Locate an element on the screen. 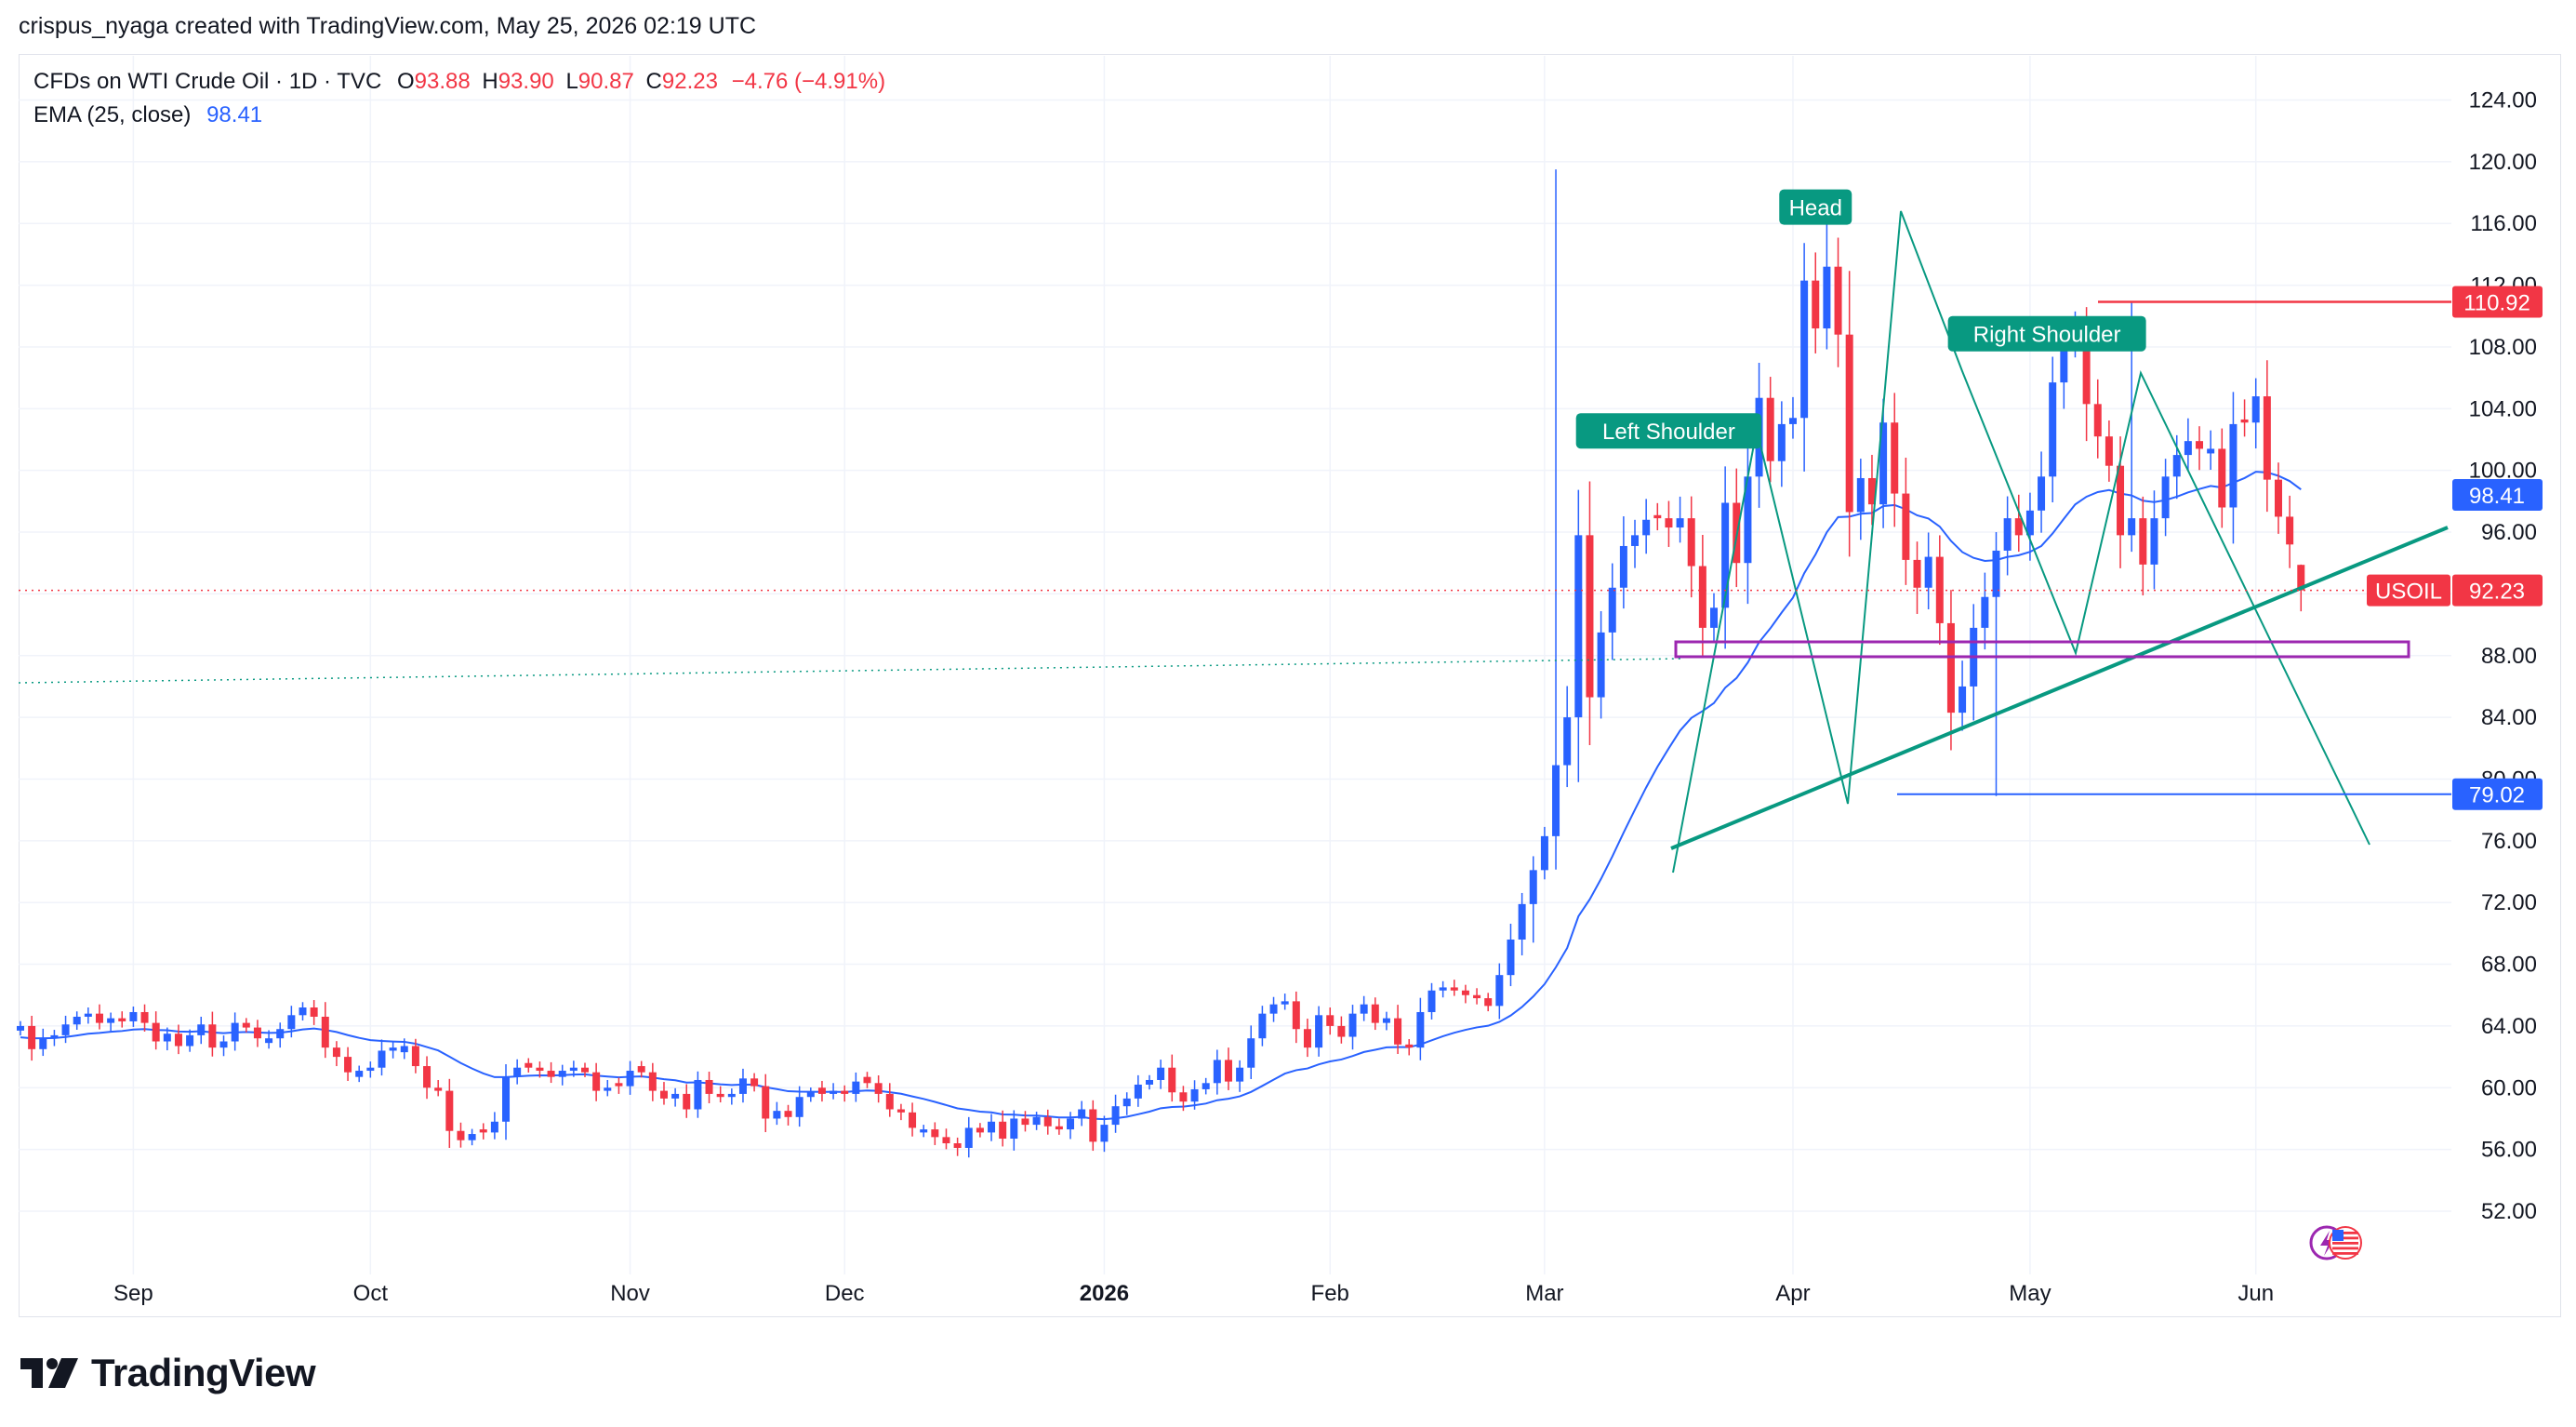 The image size is (2576, 1427). legend-ema-row: EMA (25, close) 98.41 is located at coordinates (459, 115).